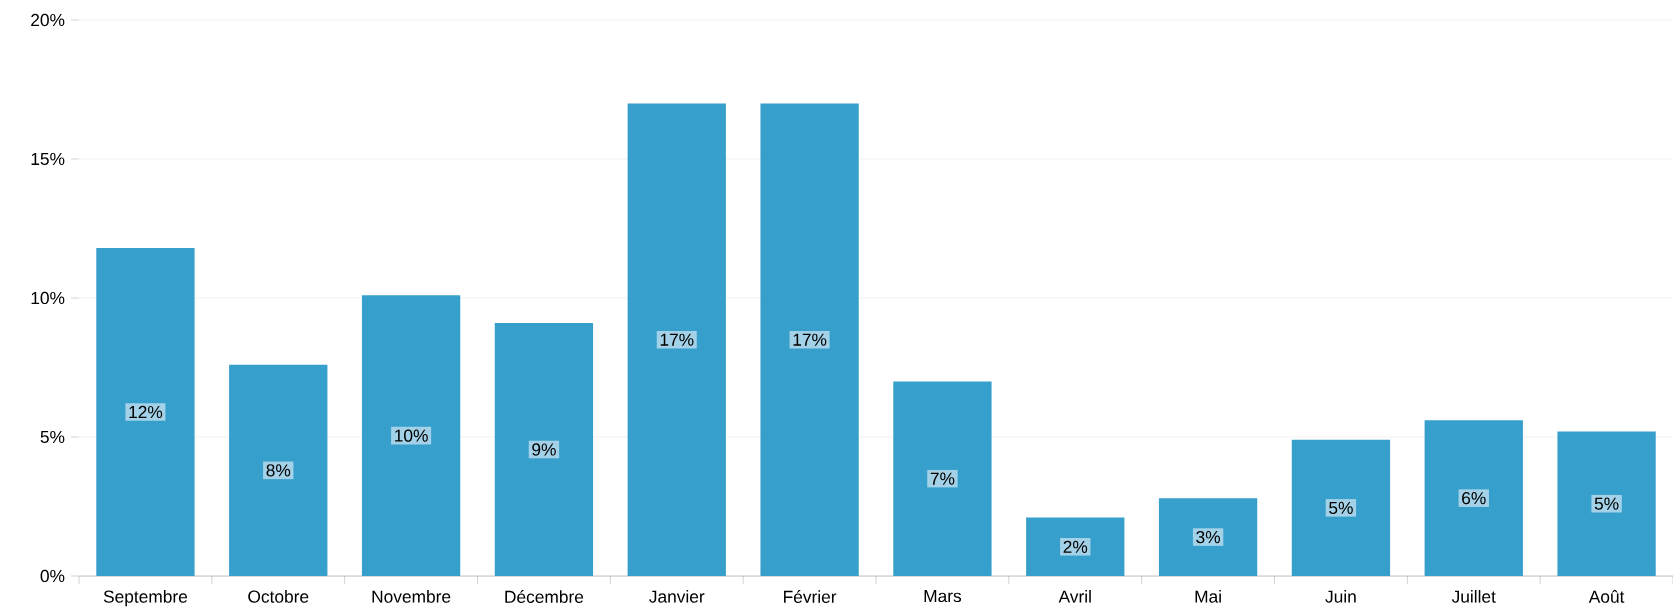  Describe the element at coordinates (1606, 596) in the screenshot. I see `x-tick-label: Août` at that location.